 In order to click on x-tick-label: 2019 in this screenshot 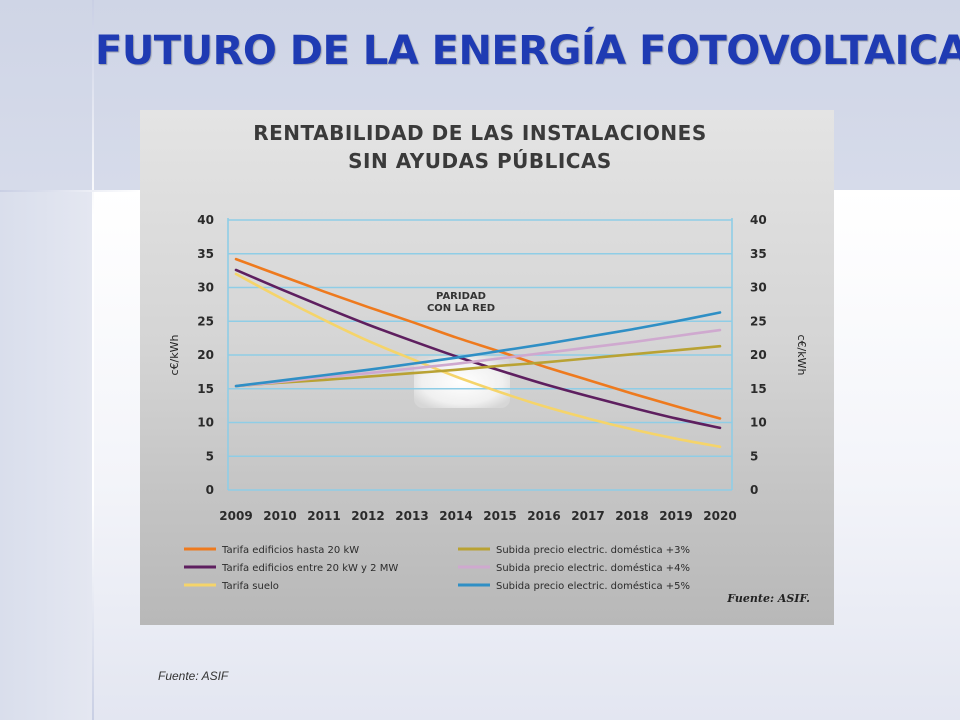, I will do `click(675, 516)`.